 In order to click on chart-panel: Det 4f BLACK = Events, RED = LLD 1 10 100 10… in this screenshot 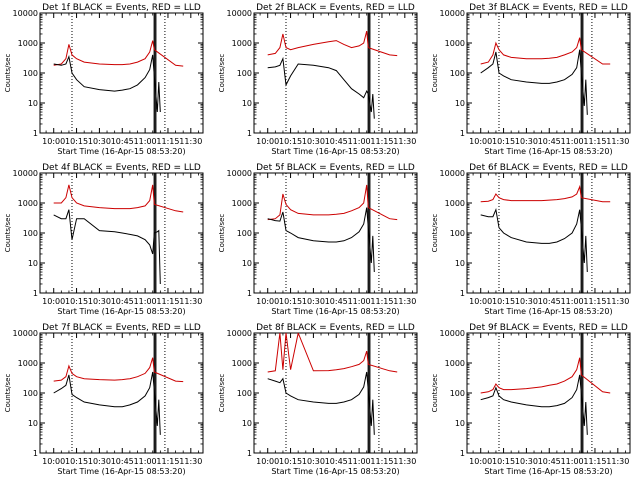, I will do `click(104, 239)`.